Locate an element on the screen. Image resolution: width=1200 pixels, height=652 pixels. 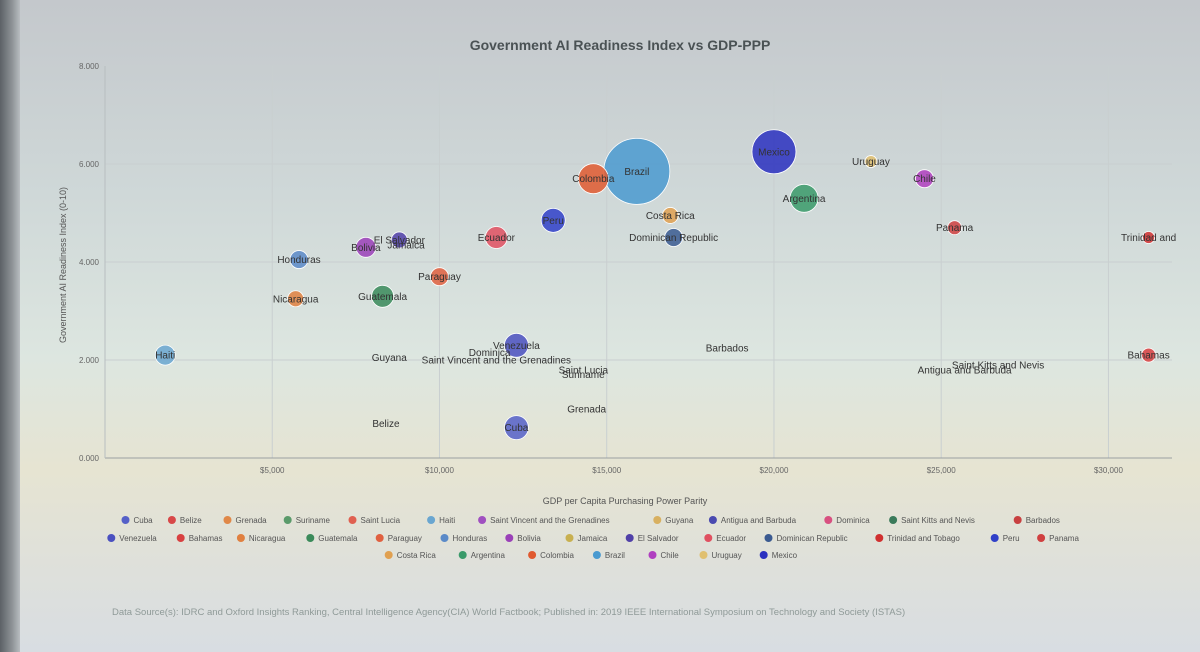
legend-item-label: Mexico is located at coordinates (785, 555).